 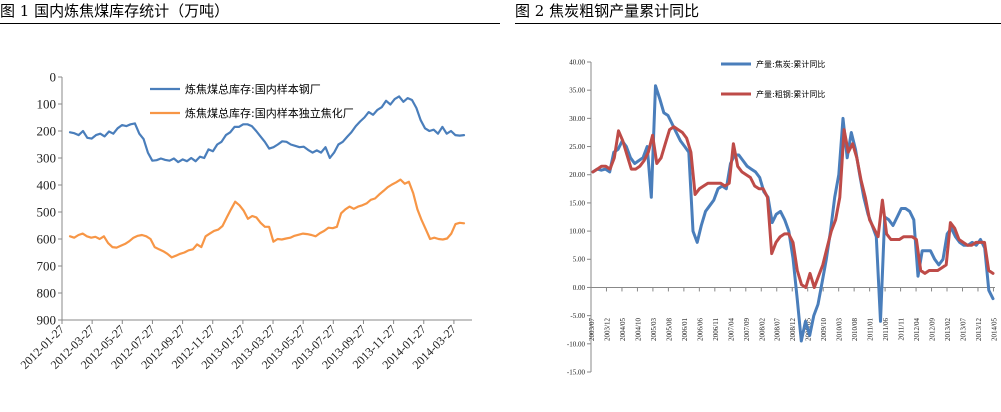 What do you see at coordinates (47, 239) in the screenshot?
I see `y-tick-label: 600` at bounding box center [47, 239].